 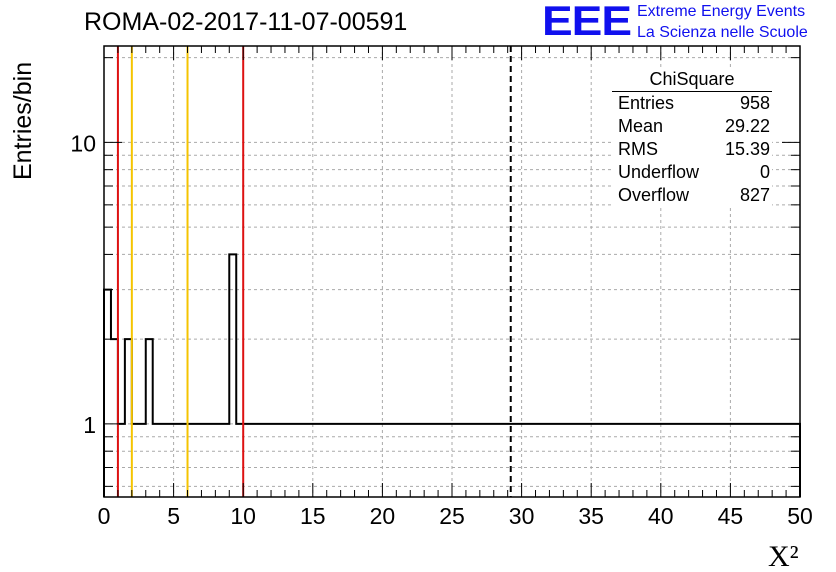 What do you see at coordinates (754, 103) in the screenshot?
I see `stats-value: 958` at bounding box center [754, 103].